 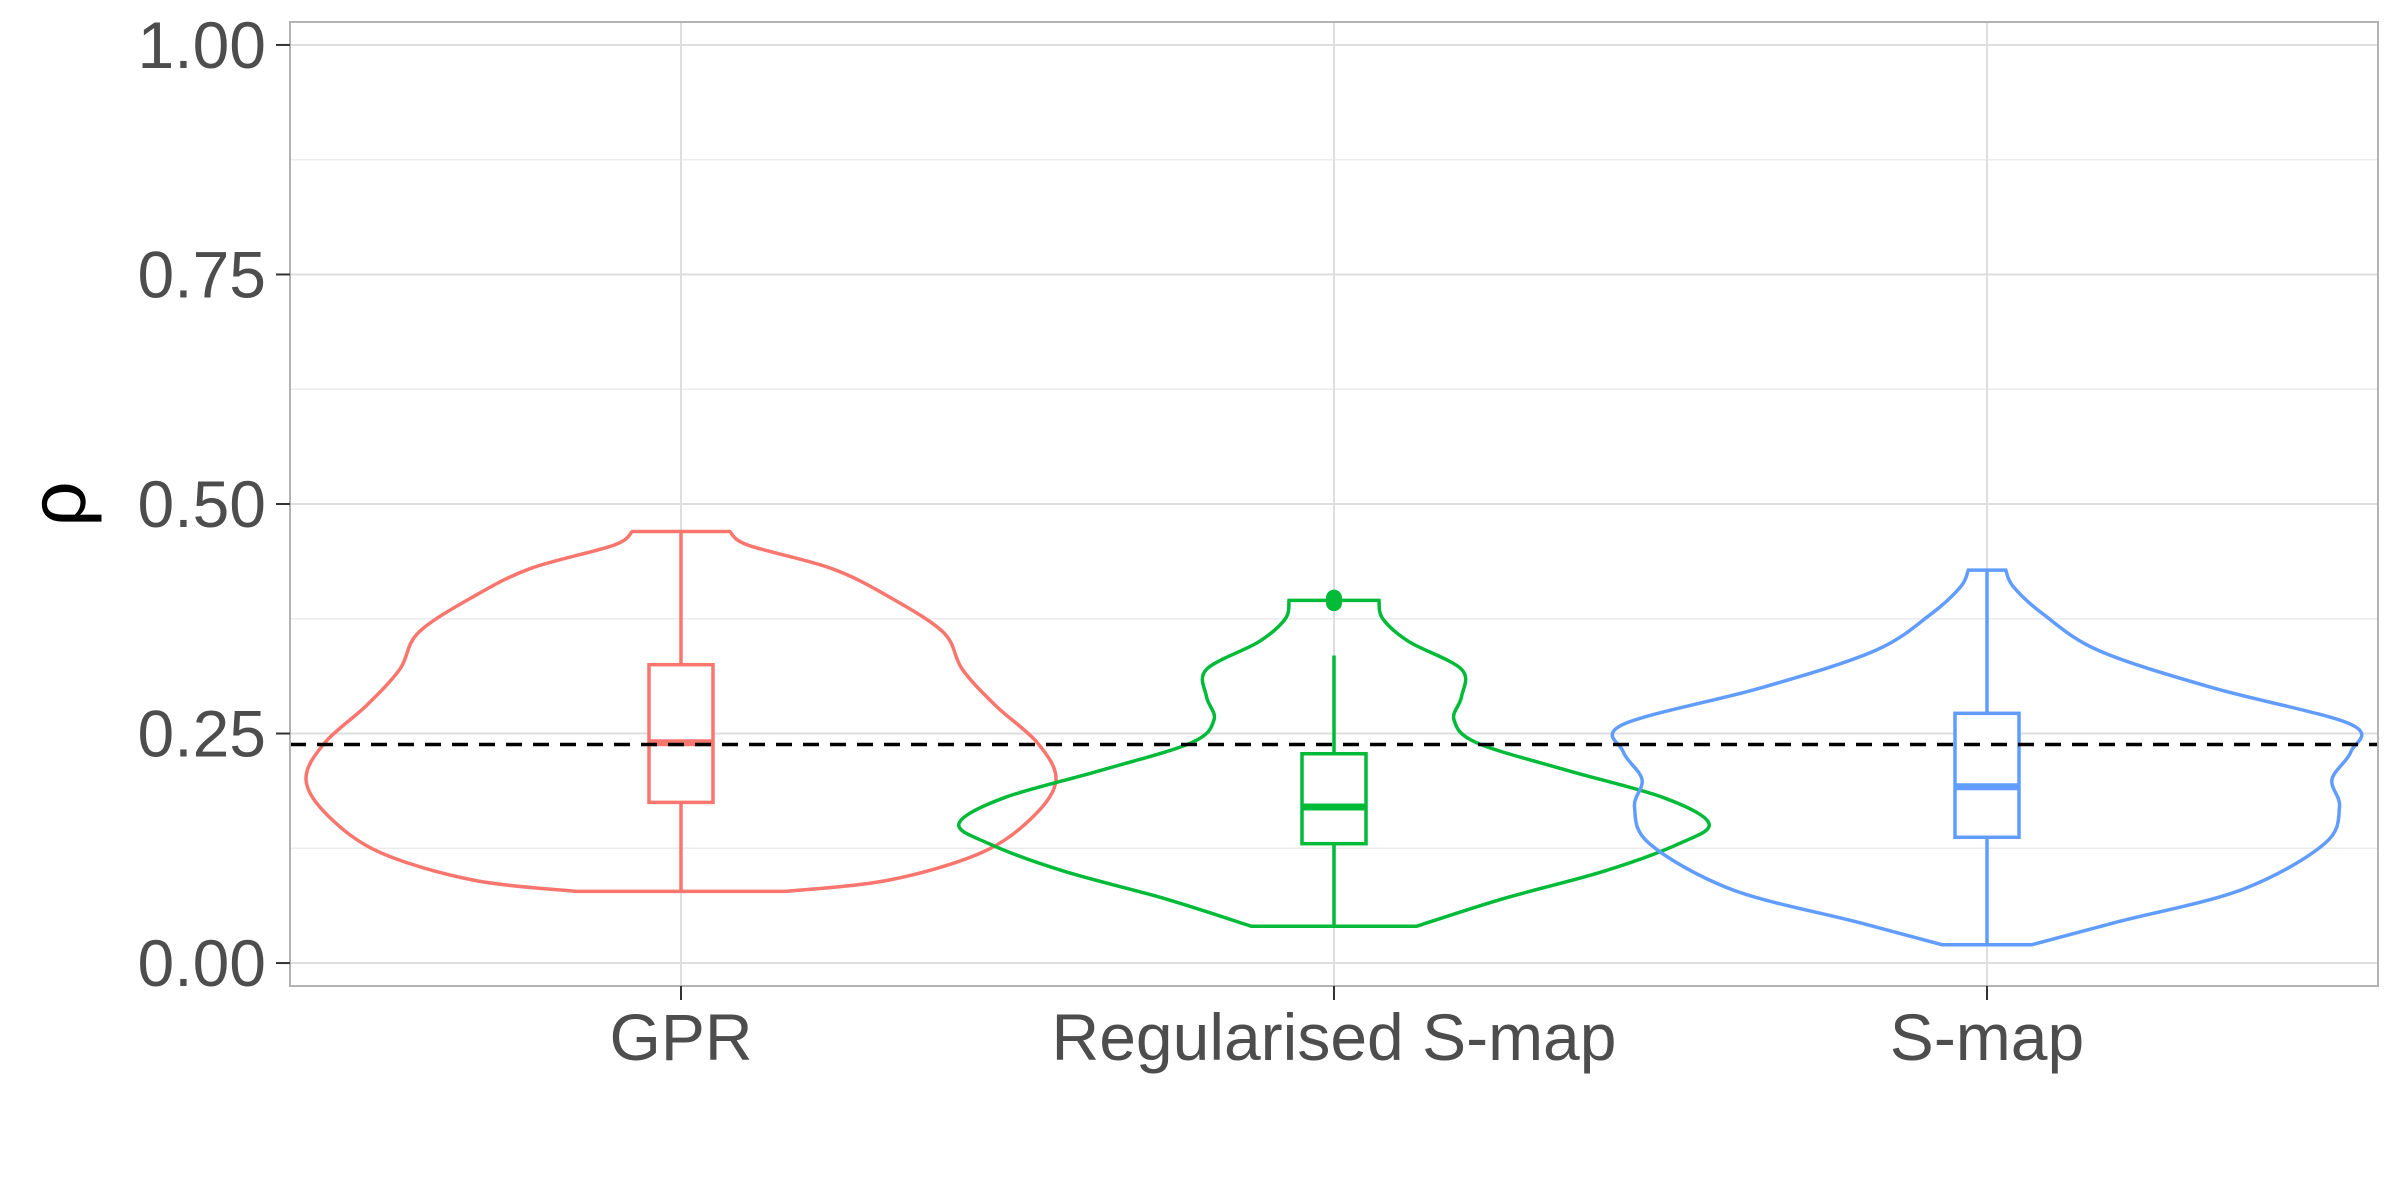 What do you see at coordinates (1987, 1037) in the screenshot?
I see `x-tick-label: S-map` at bounding box center [1987, 1037].